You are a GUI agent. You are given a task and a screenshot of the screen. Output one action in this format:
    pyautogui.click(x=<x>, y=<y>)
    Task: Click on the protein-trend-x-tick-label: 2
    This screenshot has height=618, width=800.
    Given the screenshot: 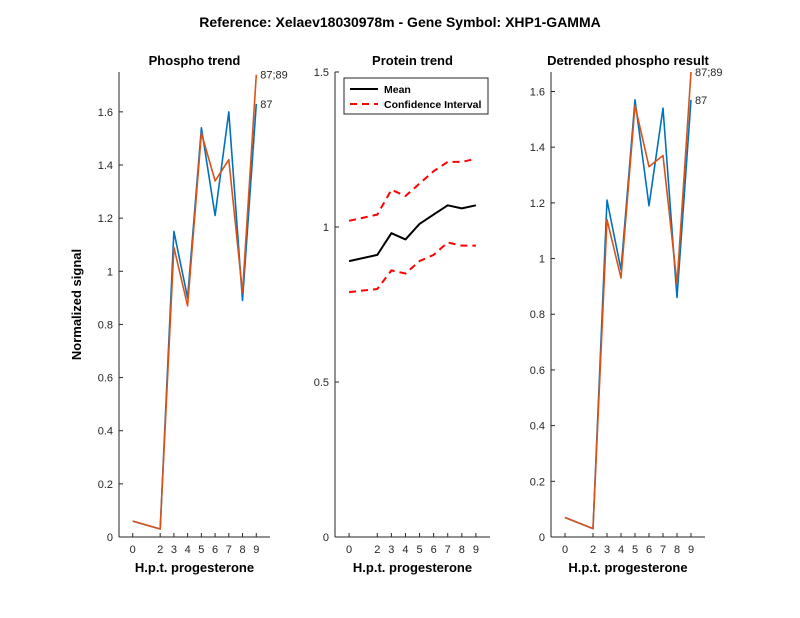 What is the action you would take?
    pyautogui.click(x=377, y=550)
    